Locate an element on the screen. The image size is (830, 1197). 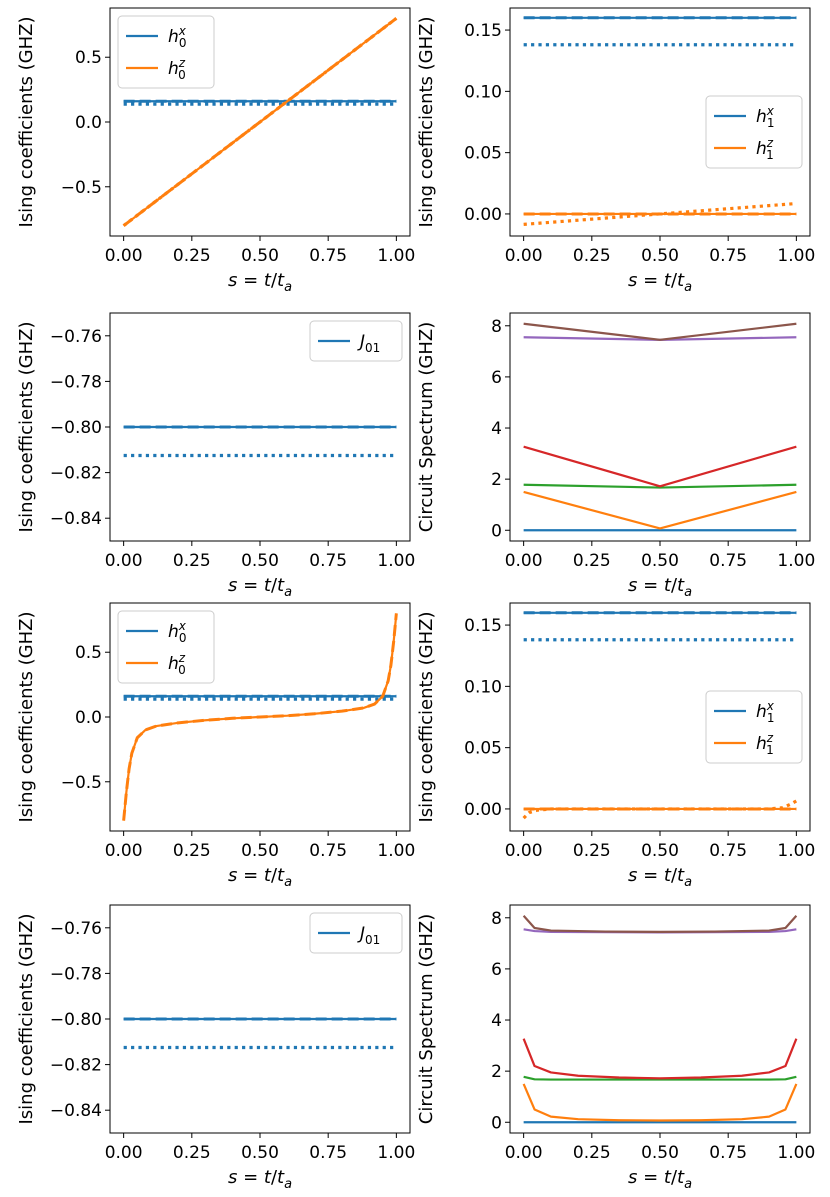
legend: J01 is located at coordinates (356, 341).